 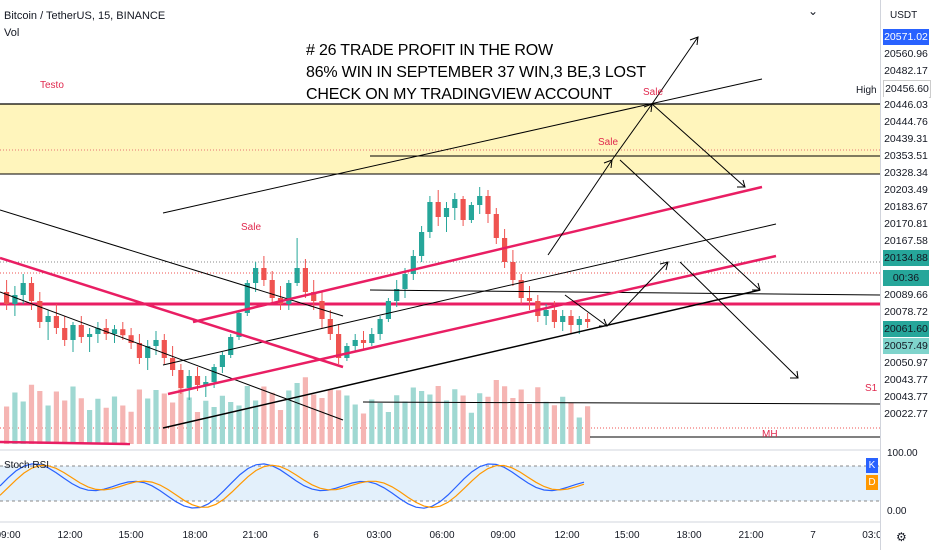 What do you see at coordinates (902, 453) in the screenshot?
I see `stoch-scale-top: 100.00` at bounding box center [902, 453].